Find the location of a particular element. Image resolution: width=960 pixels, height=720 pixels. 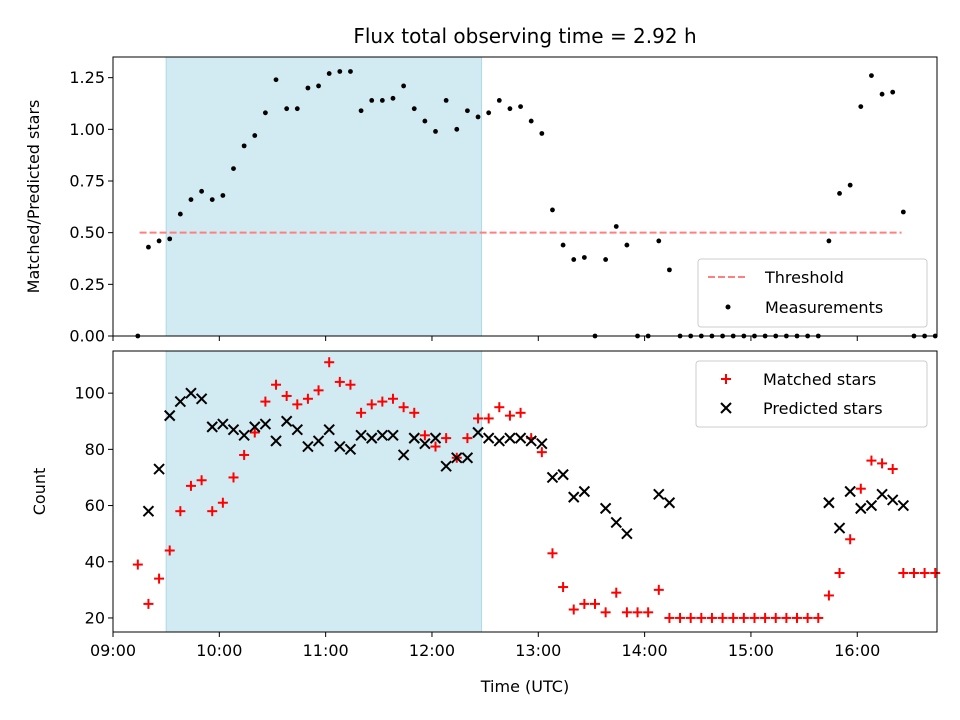

legend-predicted-label: Predicted stars is located at coordinates (823, 408).